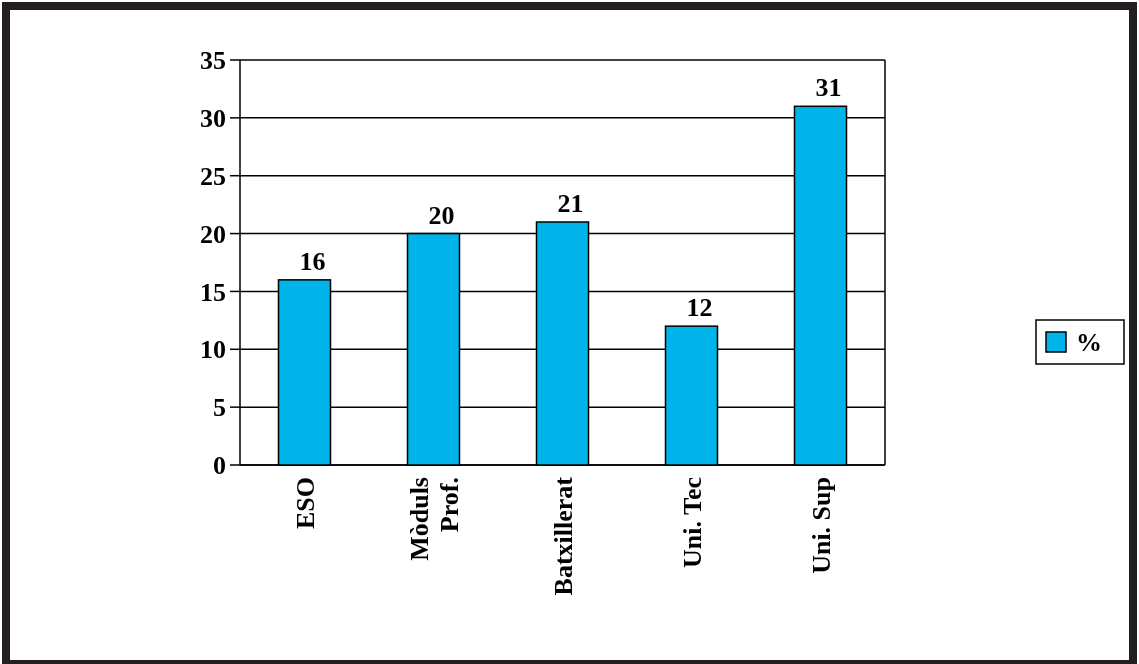 The image size is (1139, 664). Describe the element at coordinates (213, 61) in the screenshot. I see `y-tick-label: 35` at that location.